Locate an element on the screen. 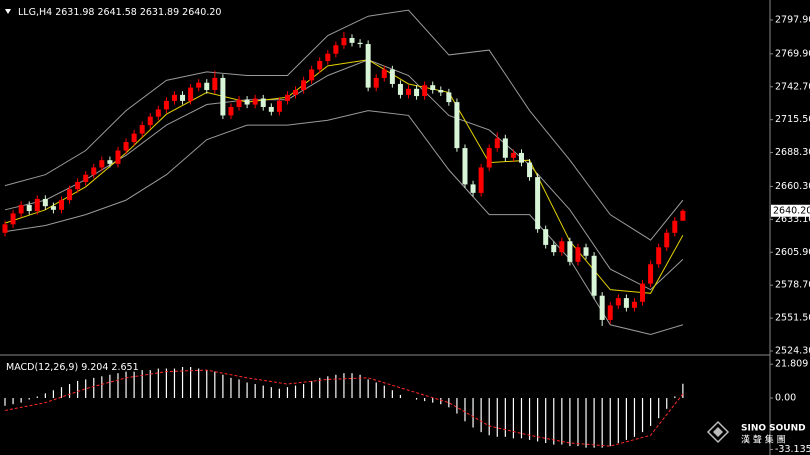 The width and height of the screenshot is (810, 455). macd-tick-label: 21.809 is located at coordinates (791, 364).